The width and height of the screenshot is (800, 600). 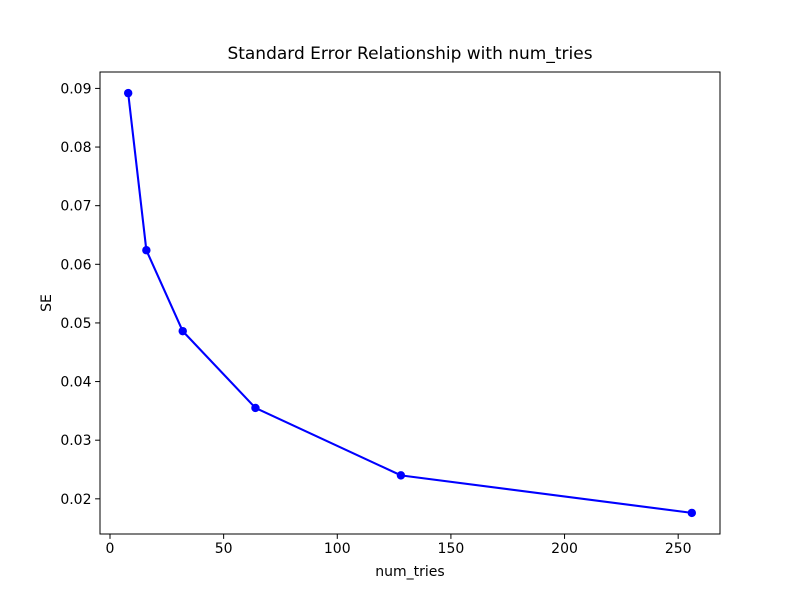 I want to click on y-tick-label: 0.08, so click(x=75, y=148).